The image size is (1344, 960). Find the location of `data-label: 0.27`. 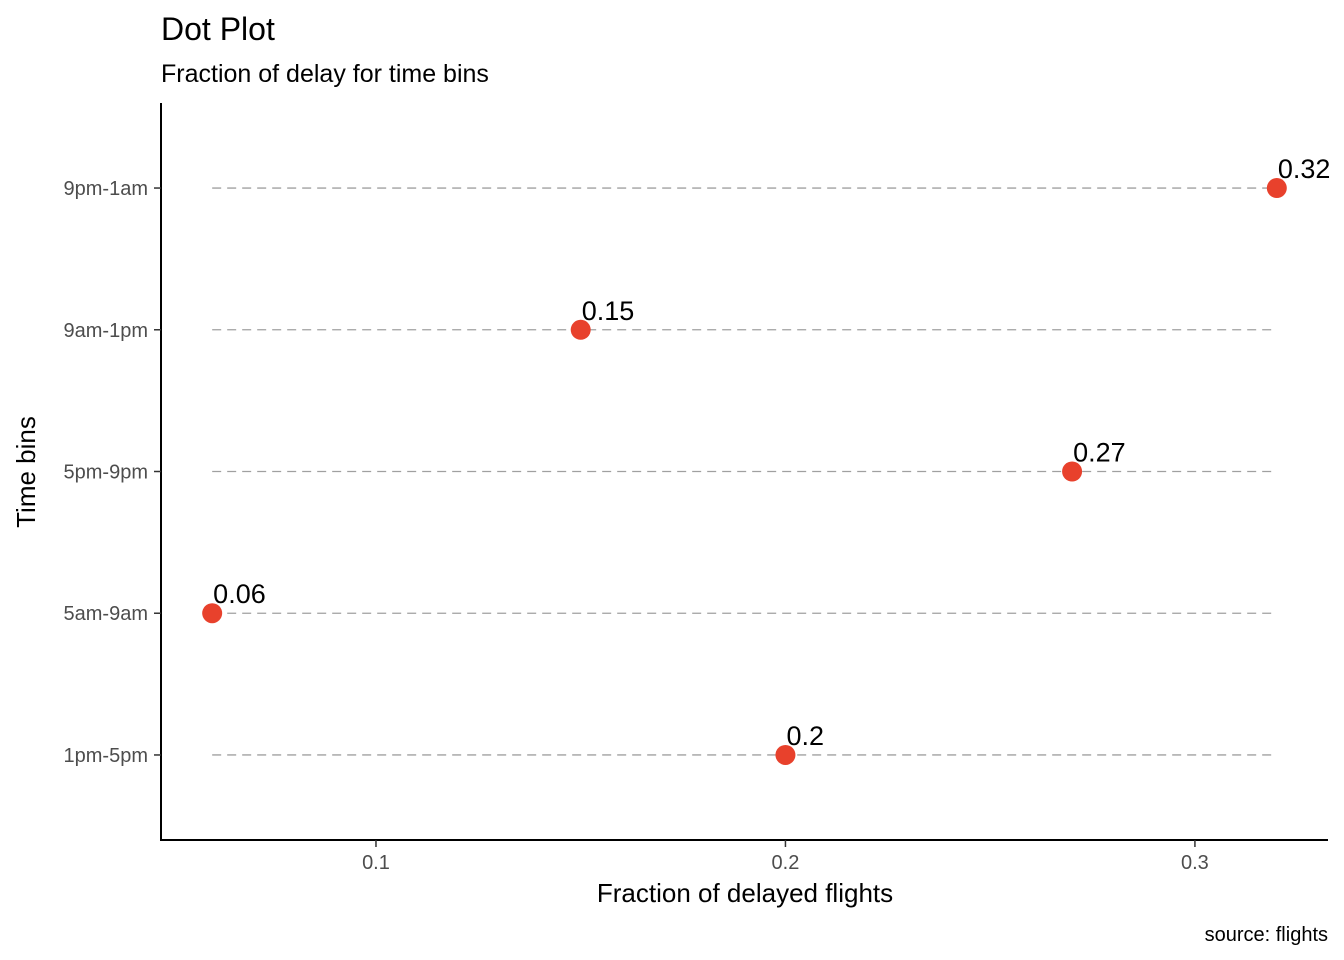

data-label: 0.27 is located at coordinates (1099, 453).